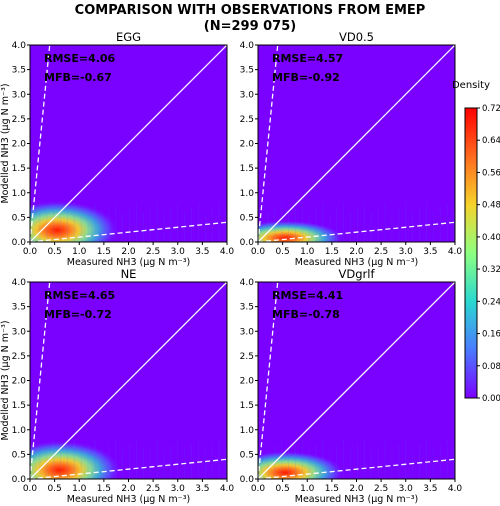 The width and height of the screenshot is (500, 506). What do you see at coordinates (491, 206) in the screenshot?
I see `colorbar-tick-label: 0.48` at bounding box center [491, 206].